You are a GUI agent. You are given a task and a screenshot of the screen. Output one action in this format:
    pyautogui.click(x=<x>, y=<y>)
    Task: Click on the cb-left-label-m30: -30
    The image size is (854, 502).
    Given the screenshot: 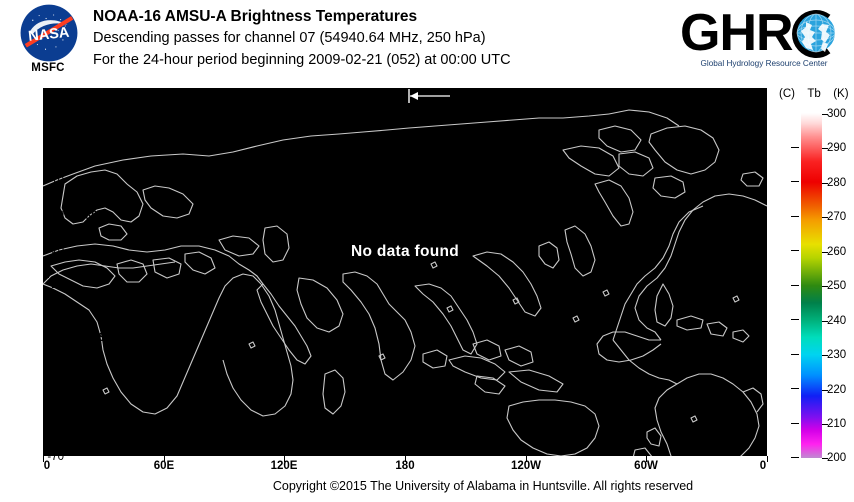 What is the action you would take?
    pyautogui.click(x=55, y=319)
    